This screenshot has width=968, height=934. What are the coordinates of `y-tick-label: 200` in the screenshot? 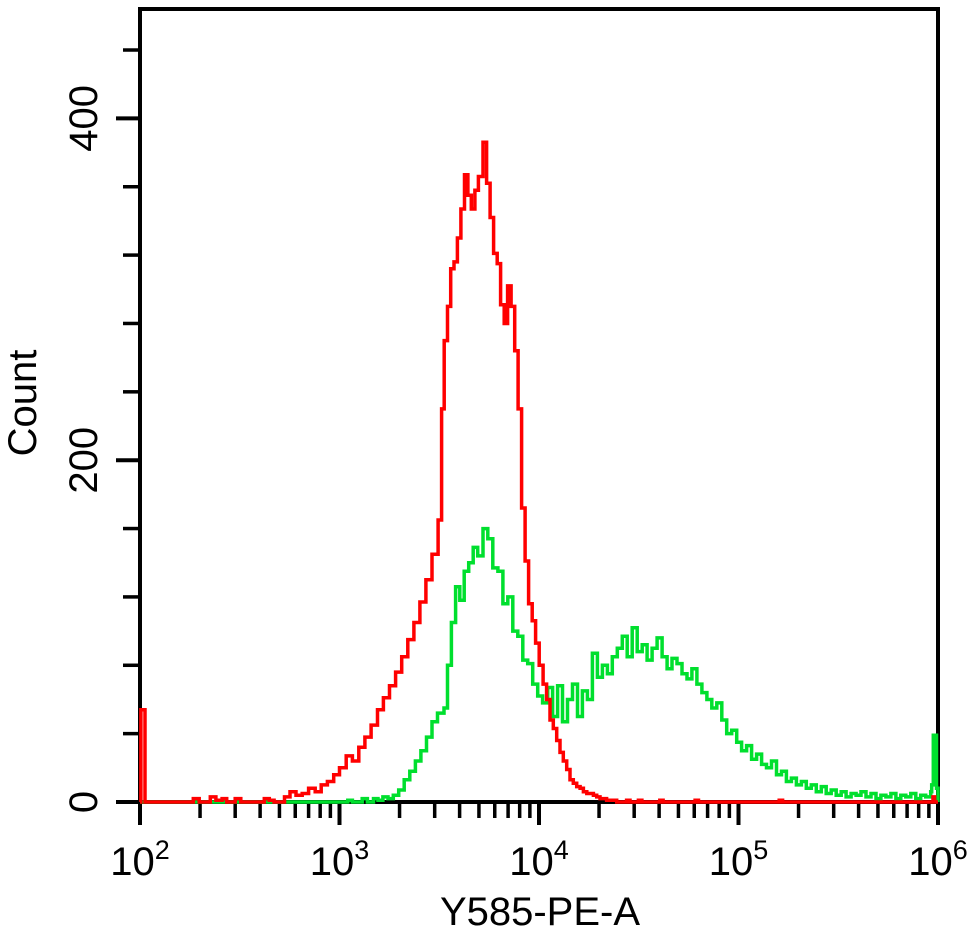 It's located at (84, 460).